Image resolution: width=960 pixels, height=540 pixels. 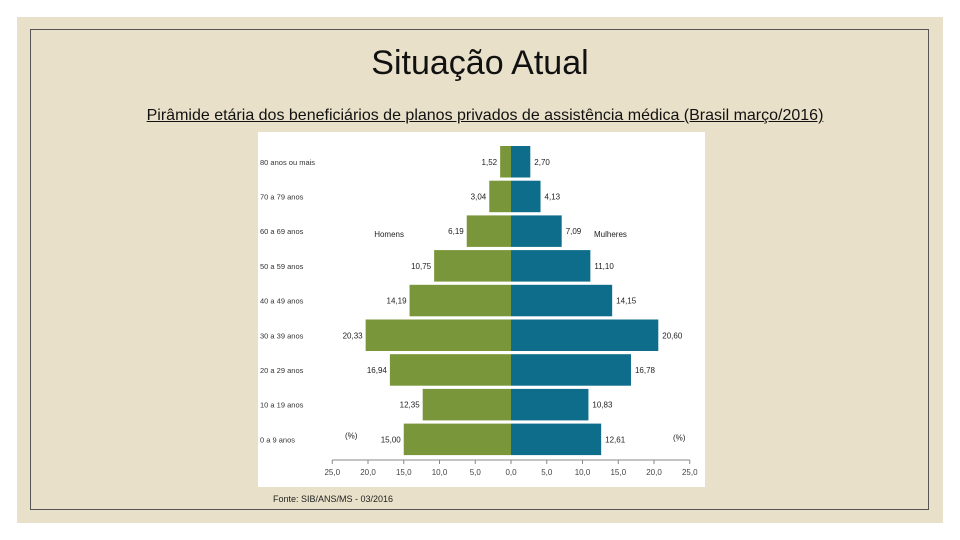 I want to click on category-label: 80 anos ou mais, so click(x=287, y=162).